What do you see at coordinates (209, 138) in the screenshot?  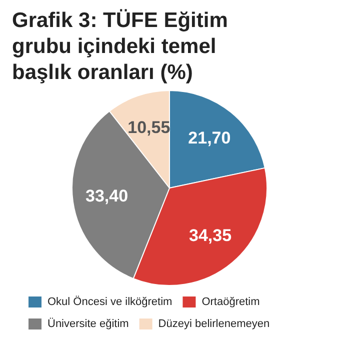 I see `data-label: 21,70` at bounding box center [209, 138].